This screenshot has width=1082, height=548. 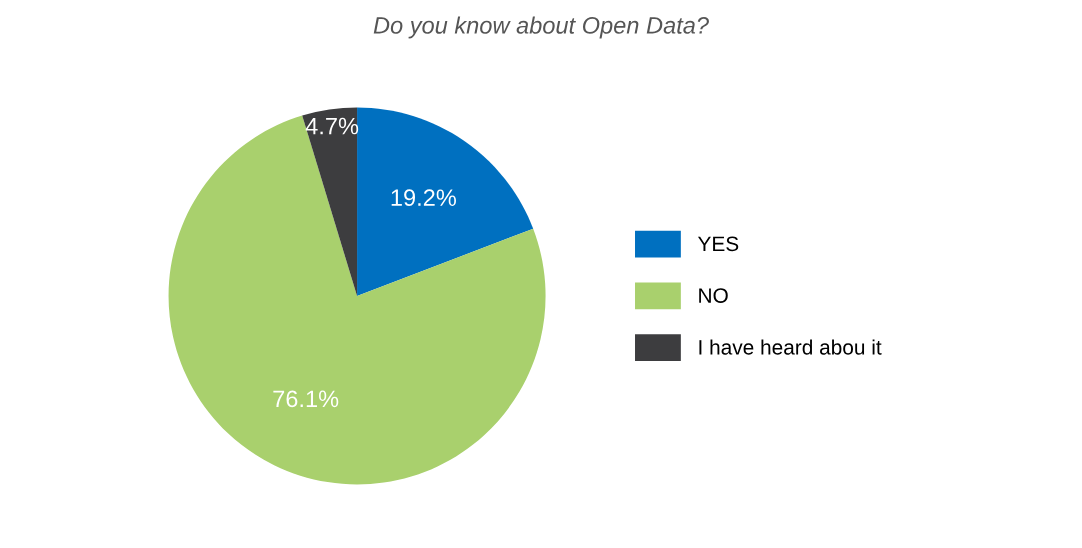 What do you see at coordinates (541, 27) in the screenshot?
I see `chart-title: Do you know about Open Data?` at bounding box center [541, 27].